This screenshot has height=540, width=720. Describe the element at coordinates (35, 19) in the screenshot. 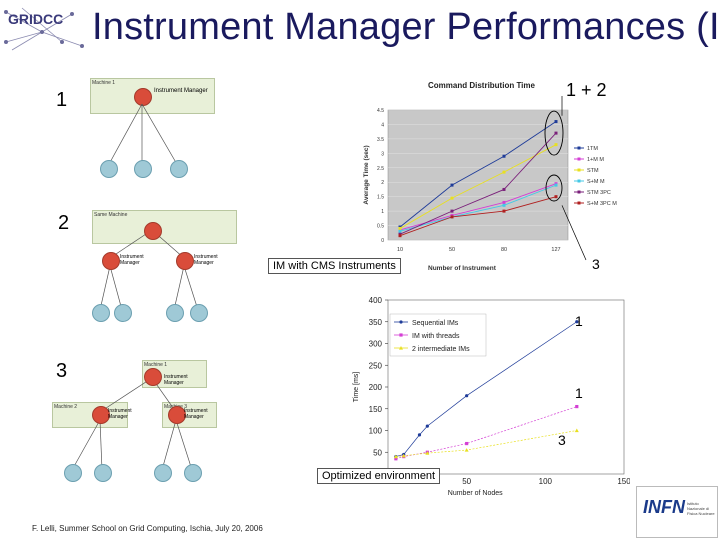

I see `gridcc-logo-text: GRIDCC` at that location.